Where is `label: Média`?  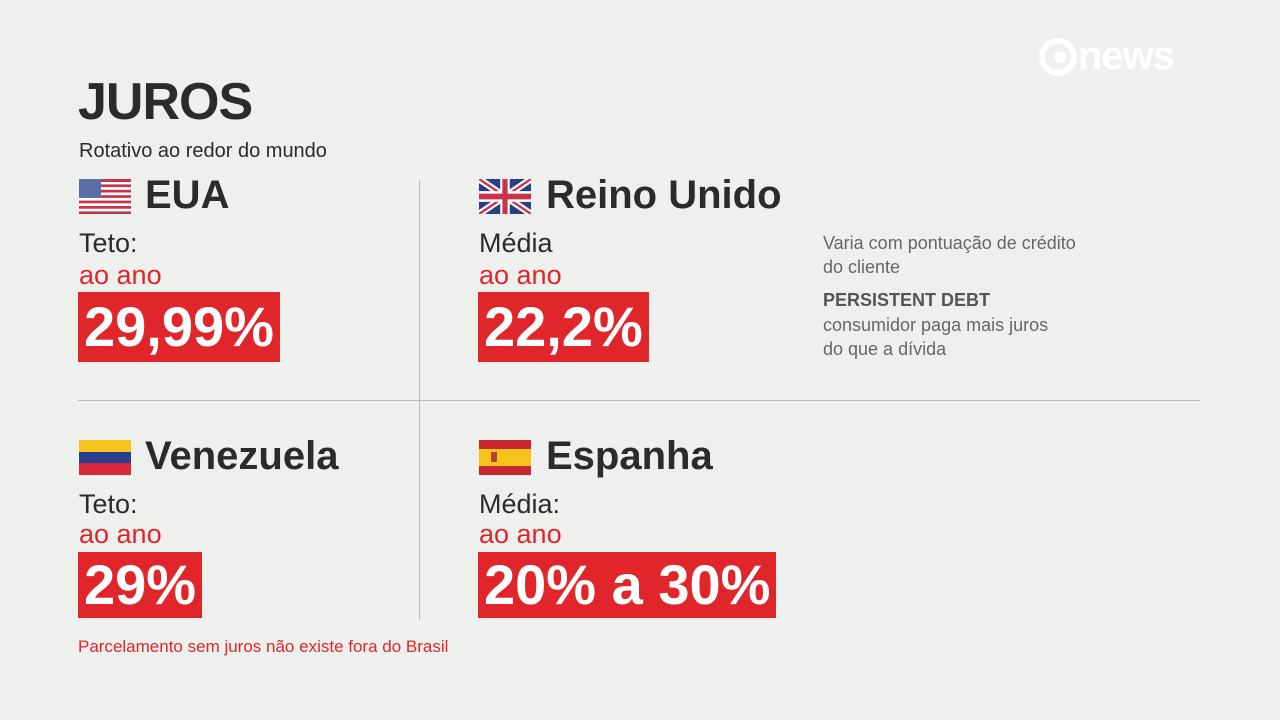 label: Média is located at coordinates (516, 243).